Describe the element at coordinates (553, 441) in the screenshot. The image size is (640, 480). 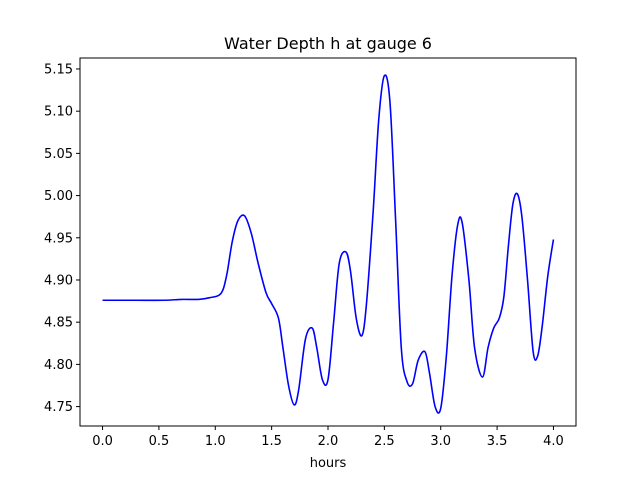
I see `x-tick-label: 4.0` at that location.